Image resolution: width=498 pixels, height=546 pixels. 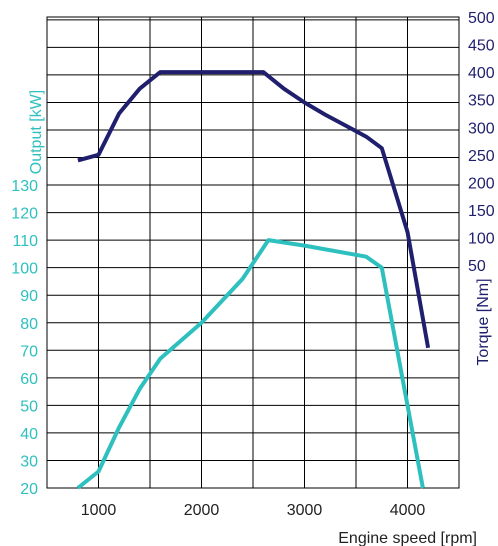 What do you see at coordinates (29, 324) in the screenshot?
I see `left-tick-label: 80` at bounding box center [29, 324].